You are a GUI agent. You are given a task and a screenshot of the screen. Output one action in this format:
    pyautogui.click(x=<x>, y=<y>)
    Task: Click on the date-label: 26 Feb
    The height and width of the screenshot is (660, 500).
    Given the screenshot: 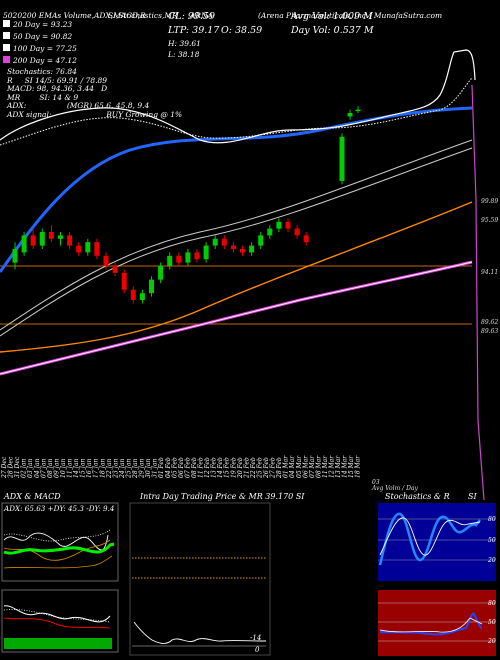 What is the action you would take?
    pyautogui.click(x=266, y=468)
    